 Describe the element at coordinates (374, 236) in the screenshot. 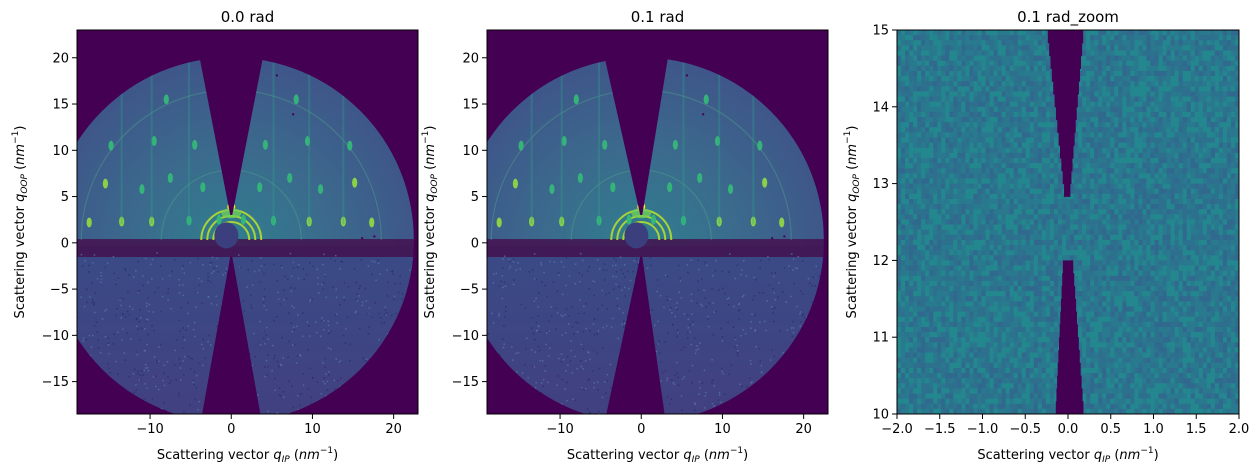

I see `dead-pixel` at that location.